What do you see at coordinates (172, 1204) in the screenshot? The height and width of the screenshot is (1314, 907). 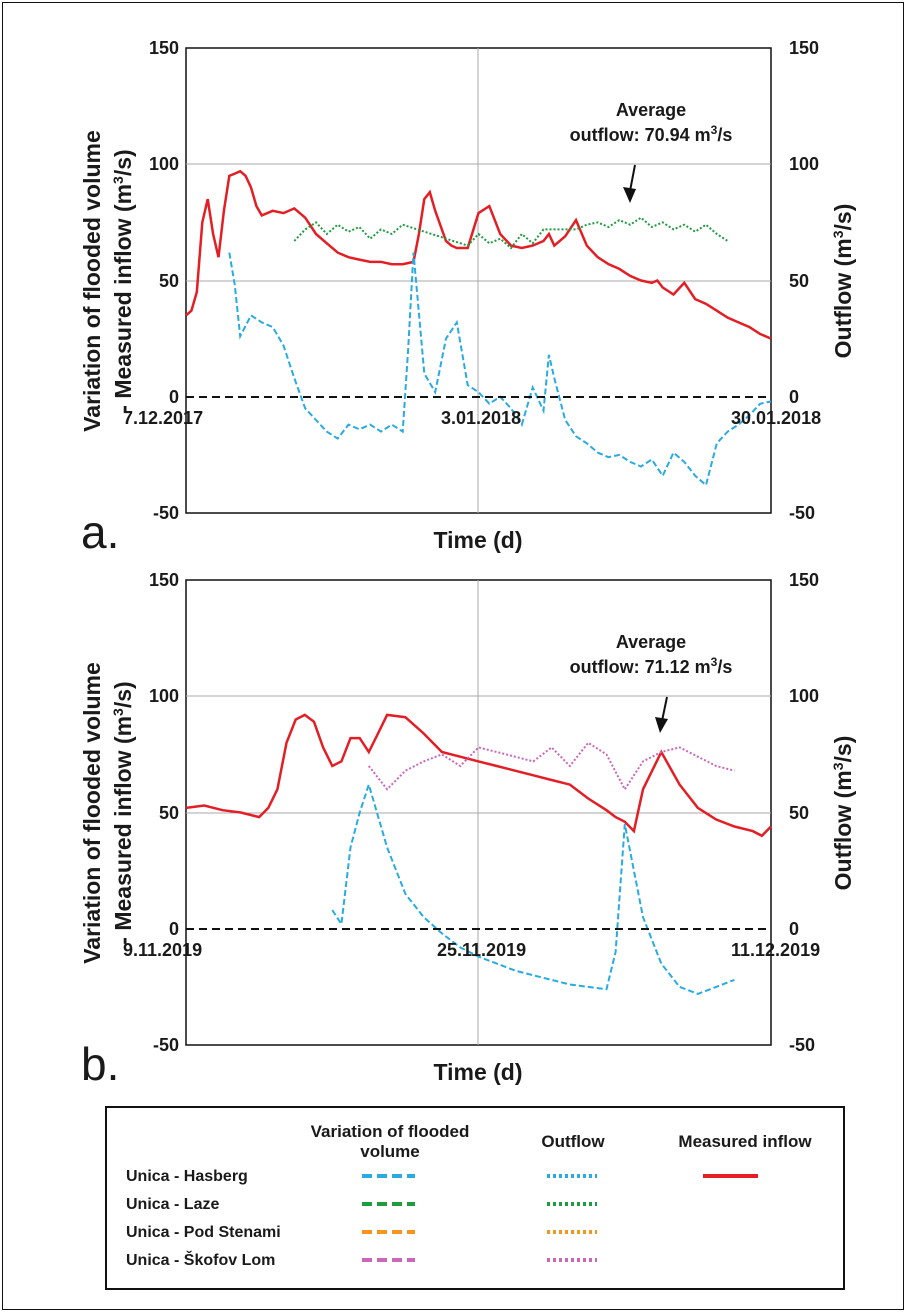 I see `legend-row-label: Unica - Laze` at bounding box center [172, 1204].